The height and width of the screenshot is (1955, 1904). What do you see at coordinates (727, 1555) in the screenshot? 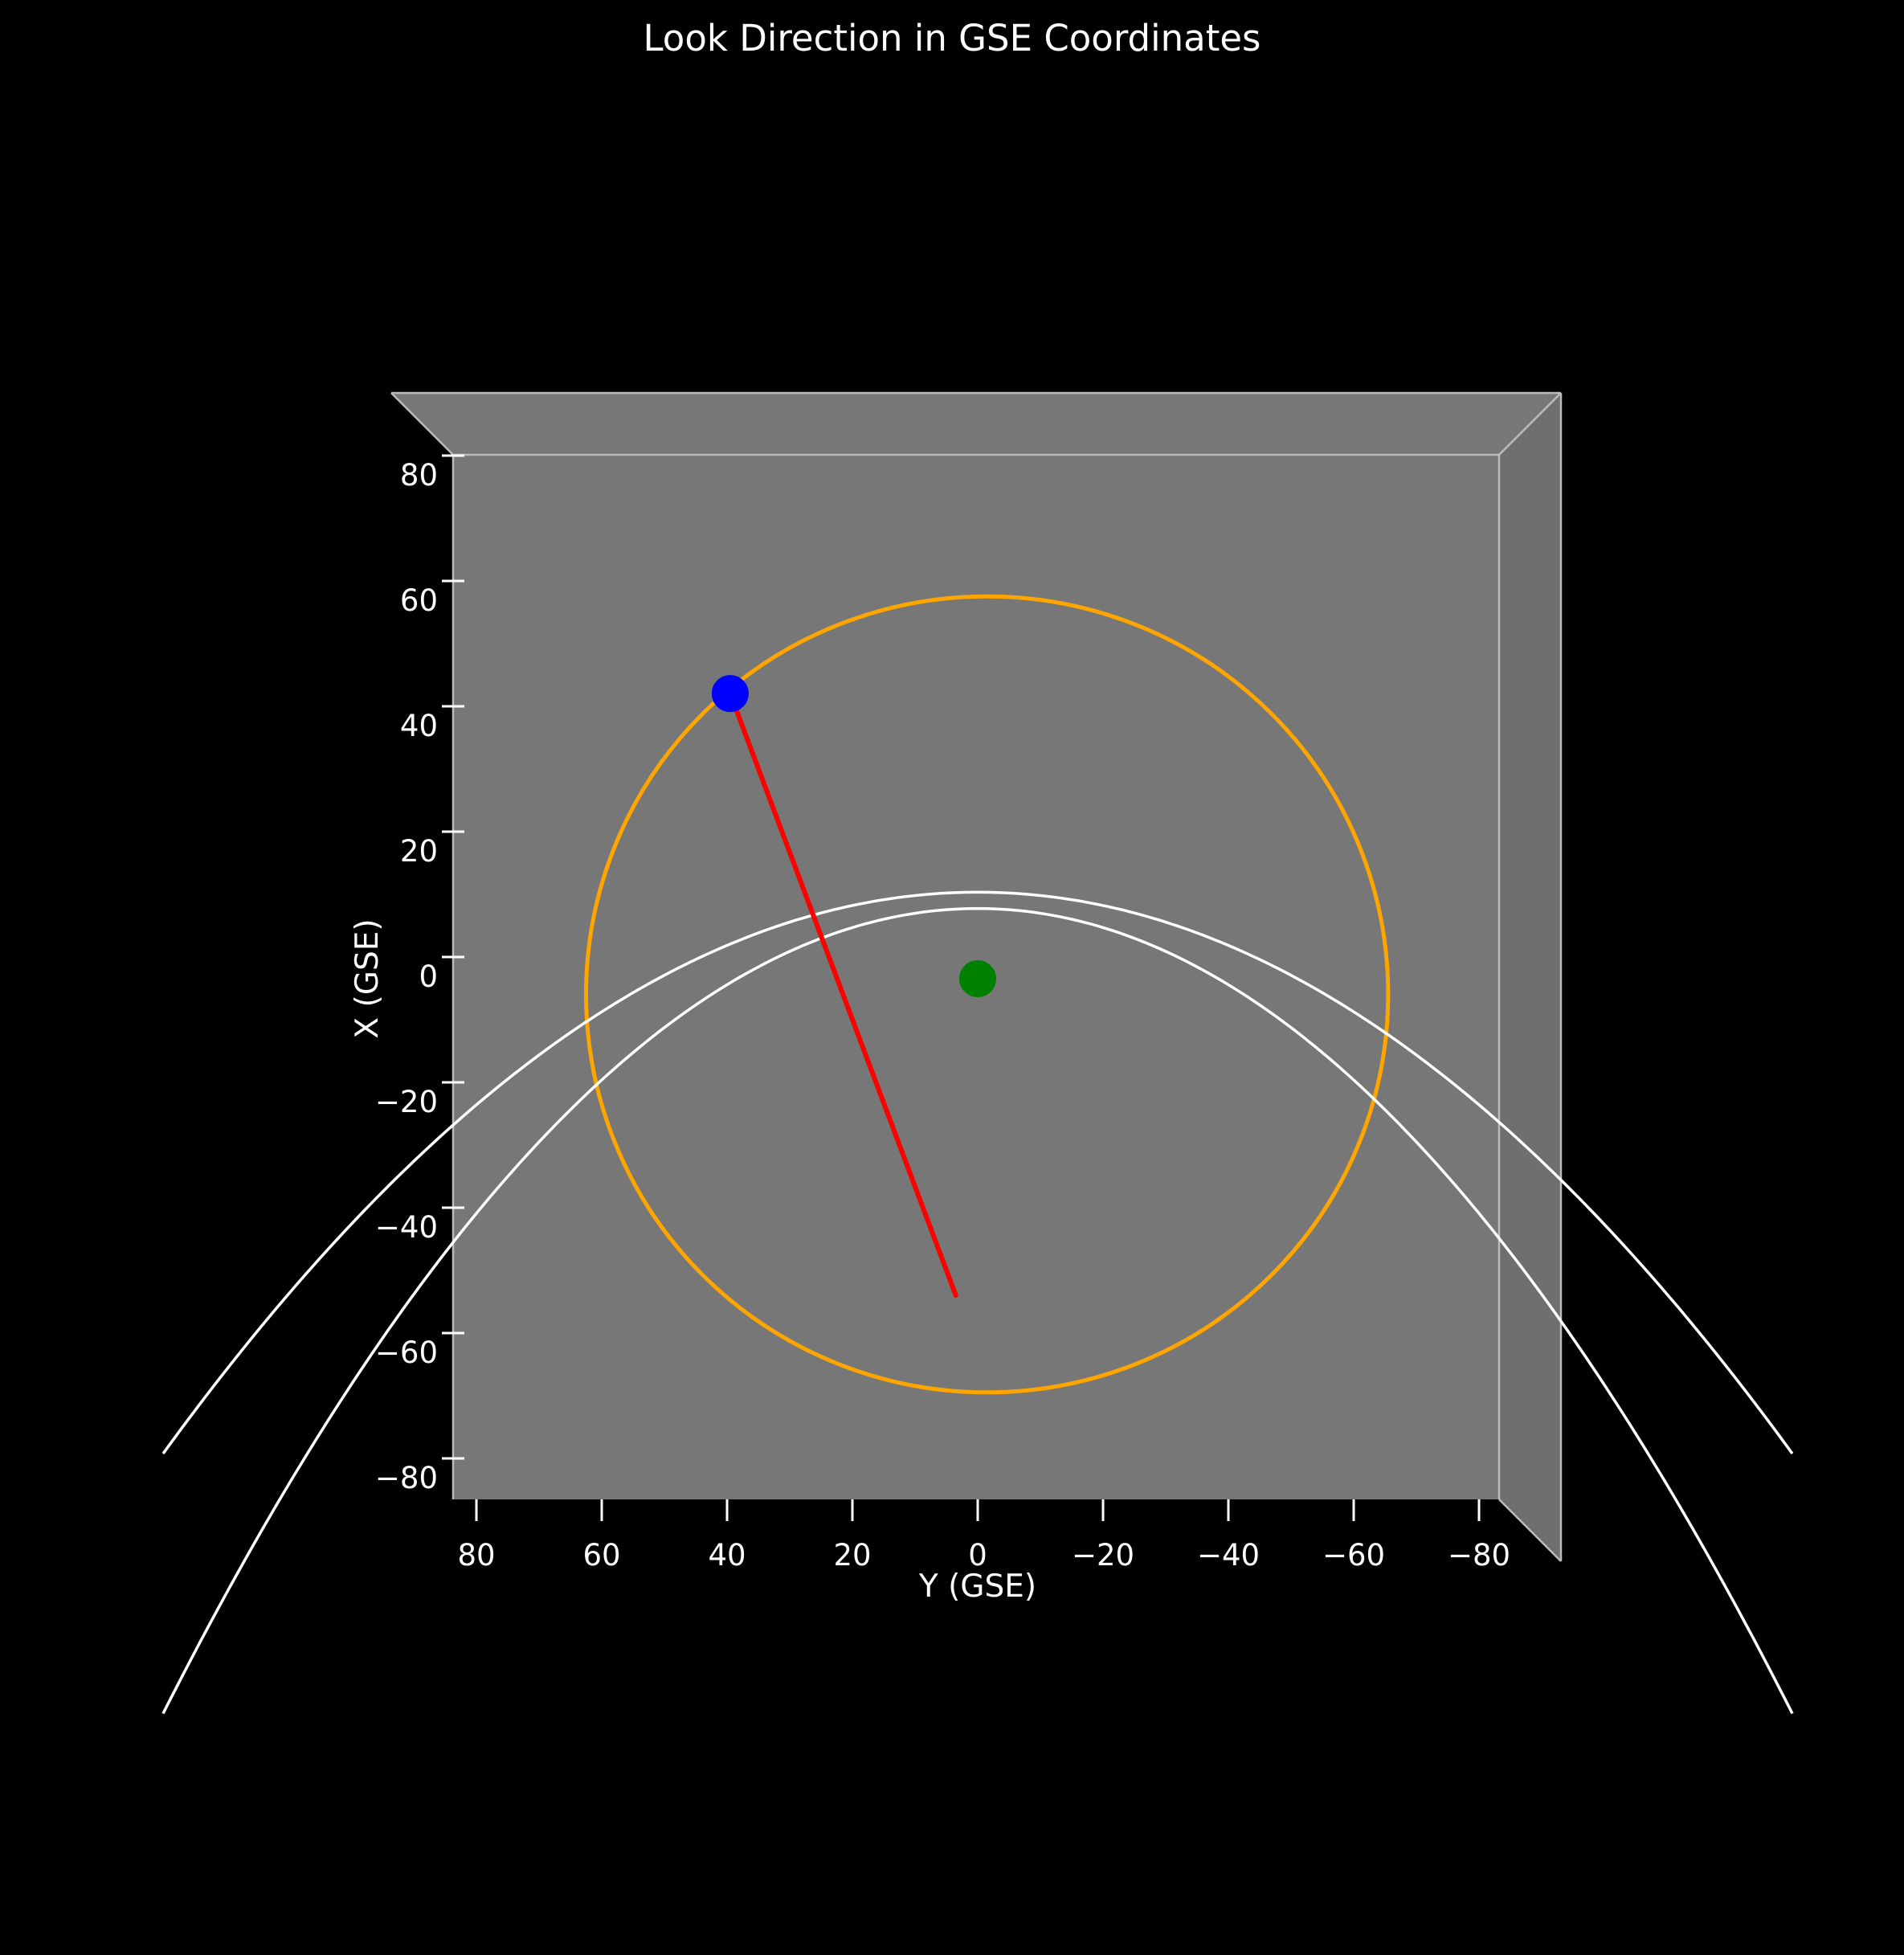
I see `x-tick-label: 40` at bounding box center [727, 1555].